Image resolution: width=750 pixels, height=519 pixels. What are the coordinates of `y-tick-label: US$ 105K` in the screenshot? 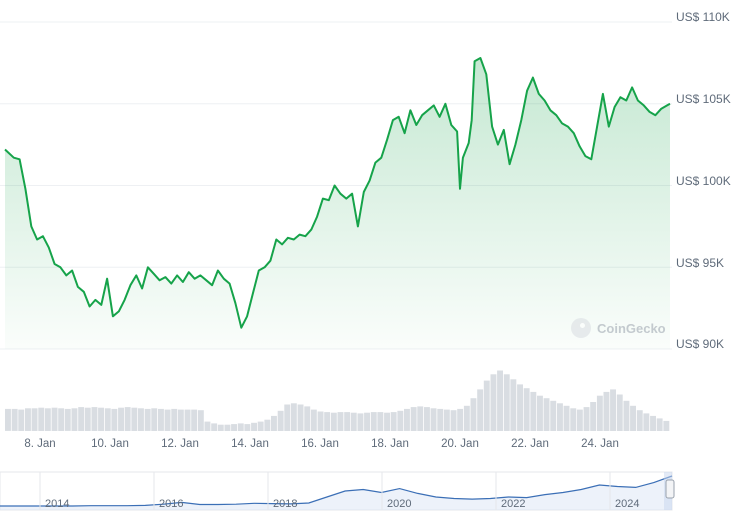 It's located at (703, 99).